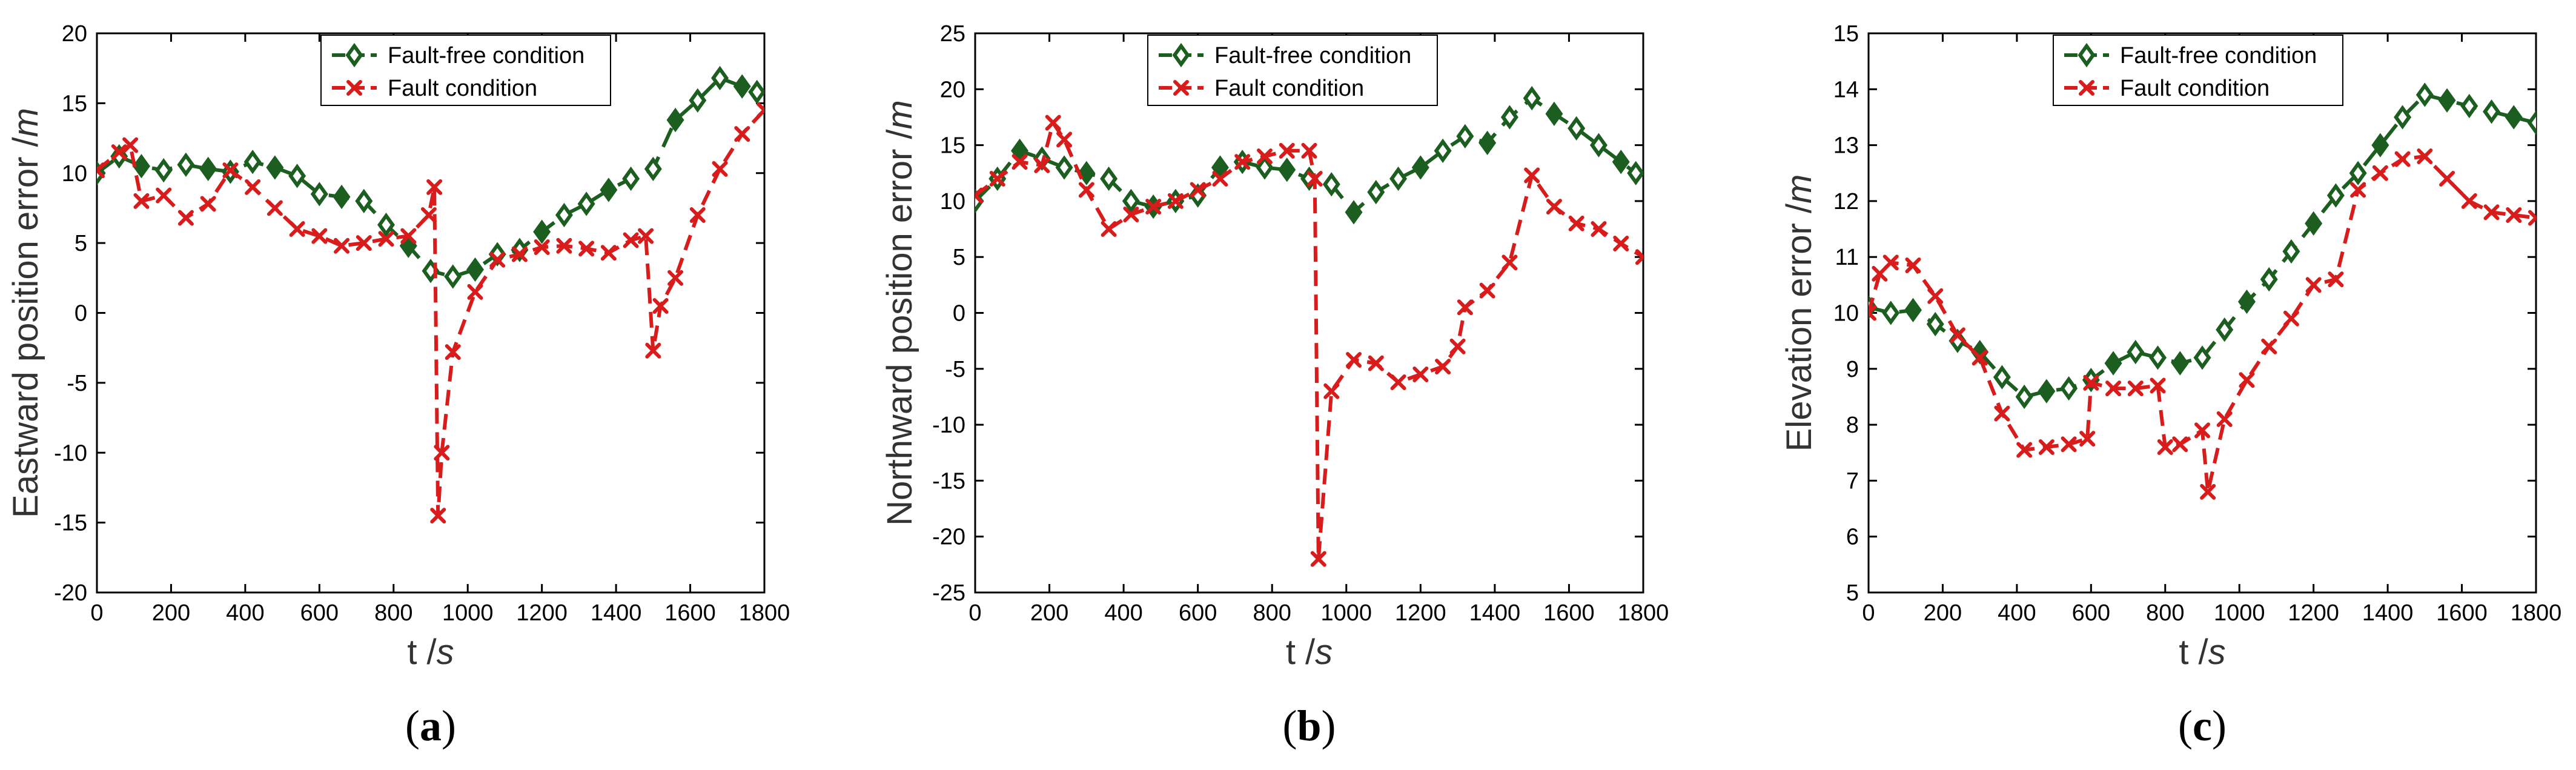 Image resolution: width=2576 pixels, height=770 pixels. What do you see at coordinates (1846, 146) in the screenshot?
I see `y-tick-label: 13` at bounding box center [1846, 146].